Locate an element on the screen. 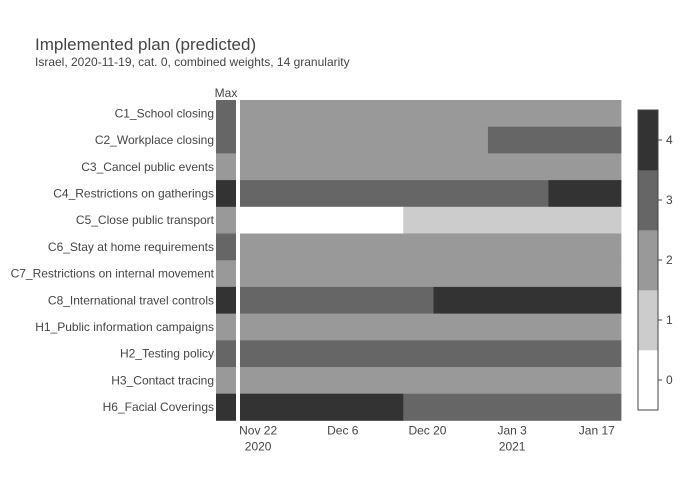  colorbar-tick-label: 0 is located at coordinates (669, 380).